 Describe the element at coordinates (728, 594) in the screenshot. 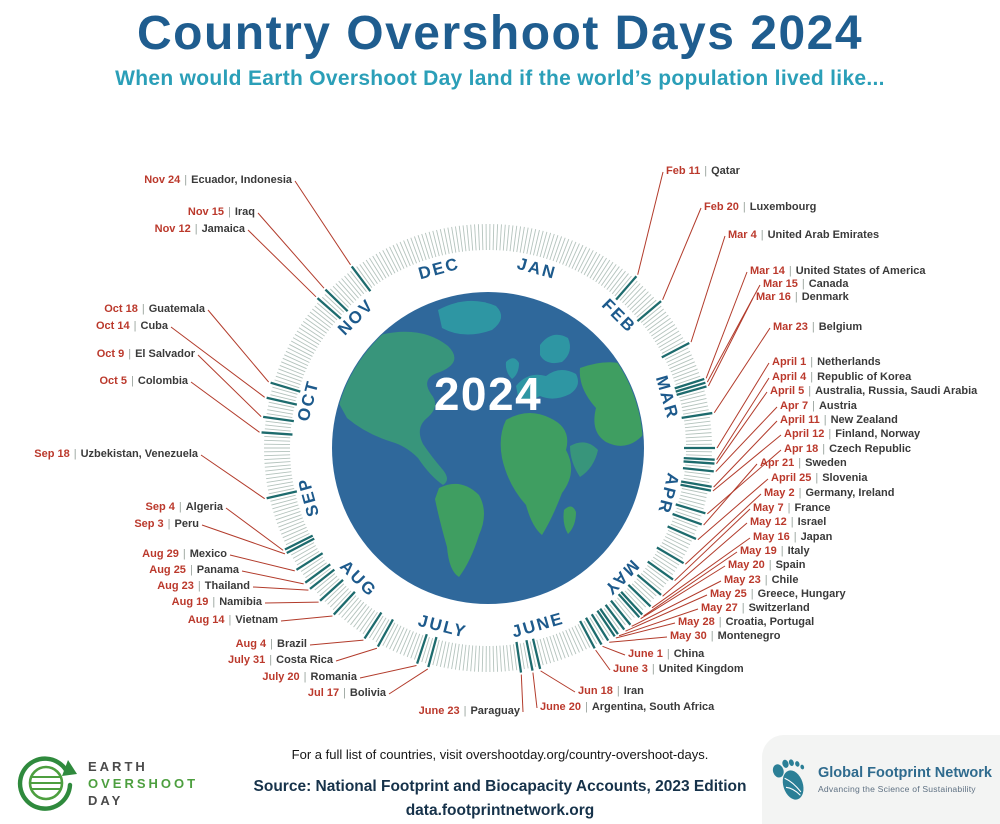

I see `overshoot-date: May 25` at that location.